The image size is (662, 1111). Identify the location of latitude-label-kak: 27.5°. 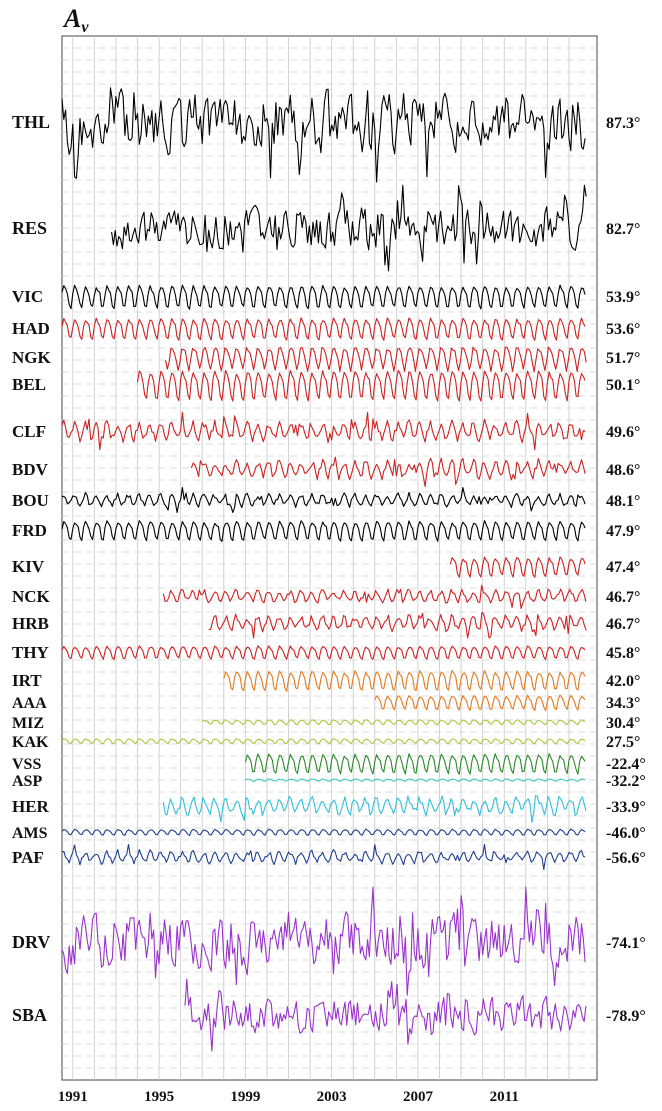
(623, 742).